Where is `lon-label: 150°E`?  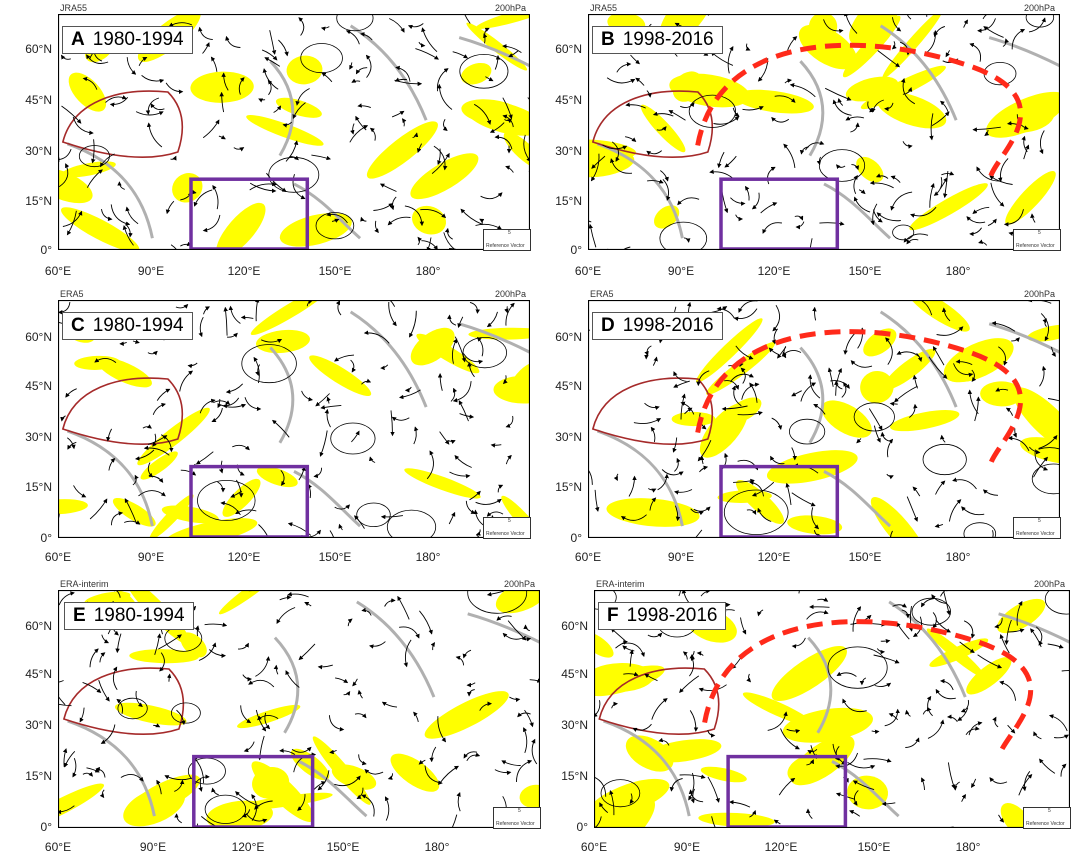
lon-label: 150°E is located at coordinates (865, 557).